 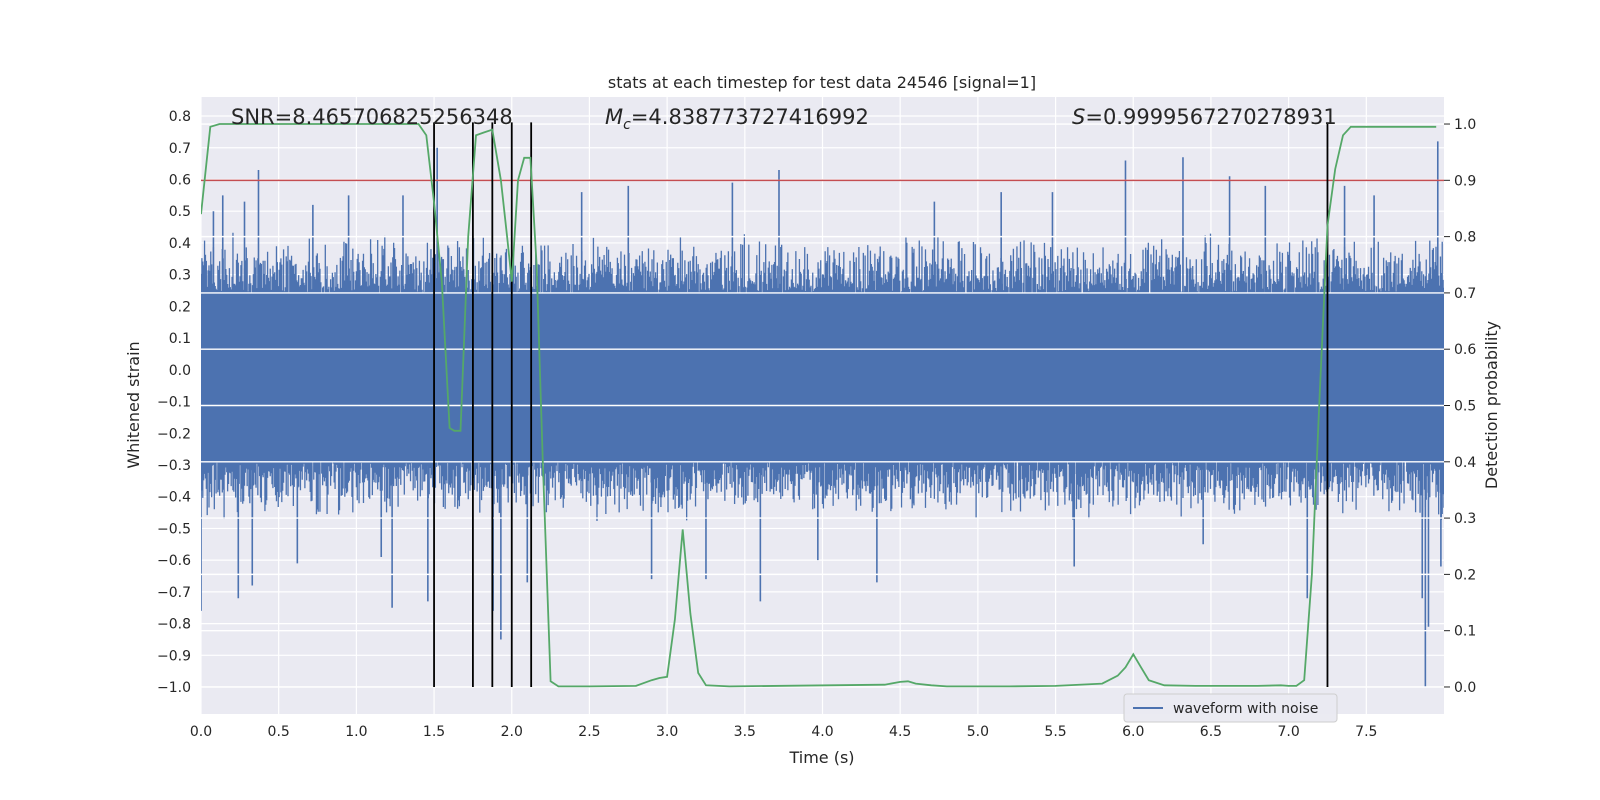 I want to click on y-tick-label: 0.1, so click(x=180, y=339).